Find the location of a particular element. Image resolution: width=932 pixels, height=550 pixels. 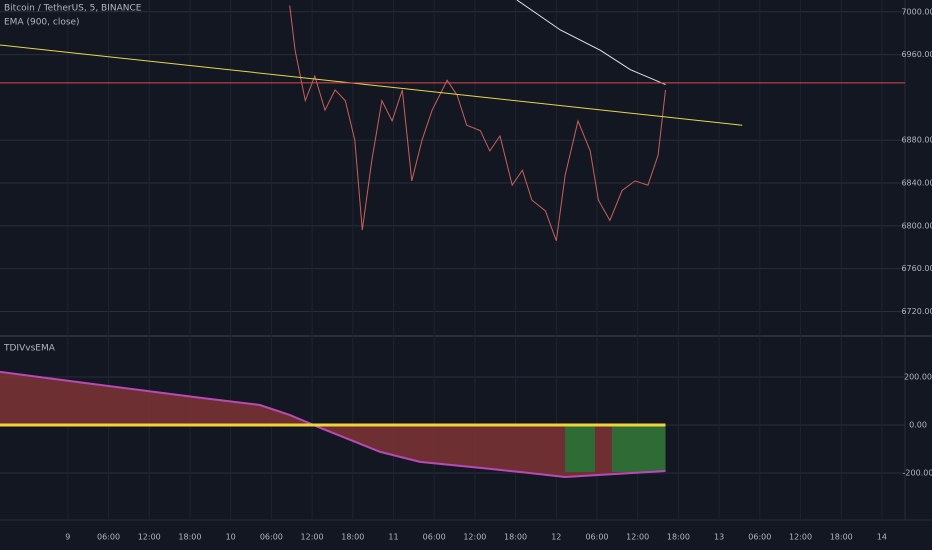

x-tick-label: 13 is located at coordinates (719, 537).